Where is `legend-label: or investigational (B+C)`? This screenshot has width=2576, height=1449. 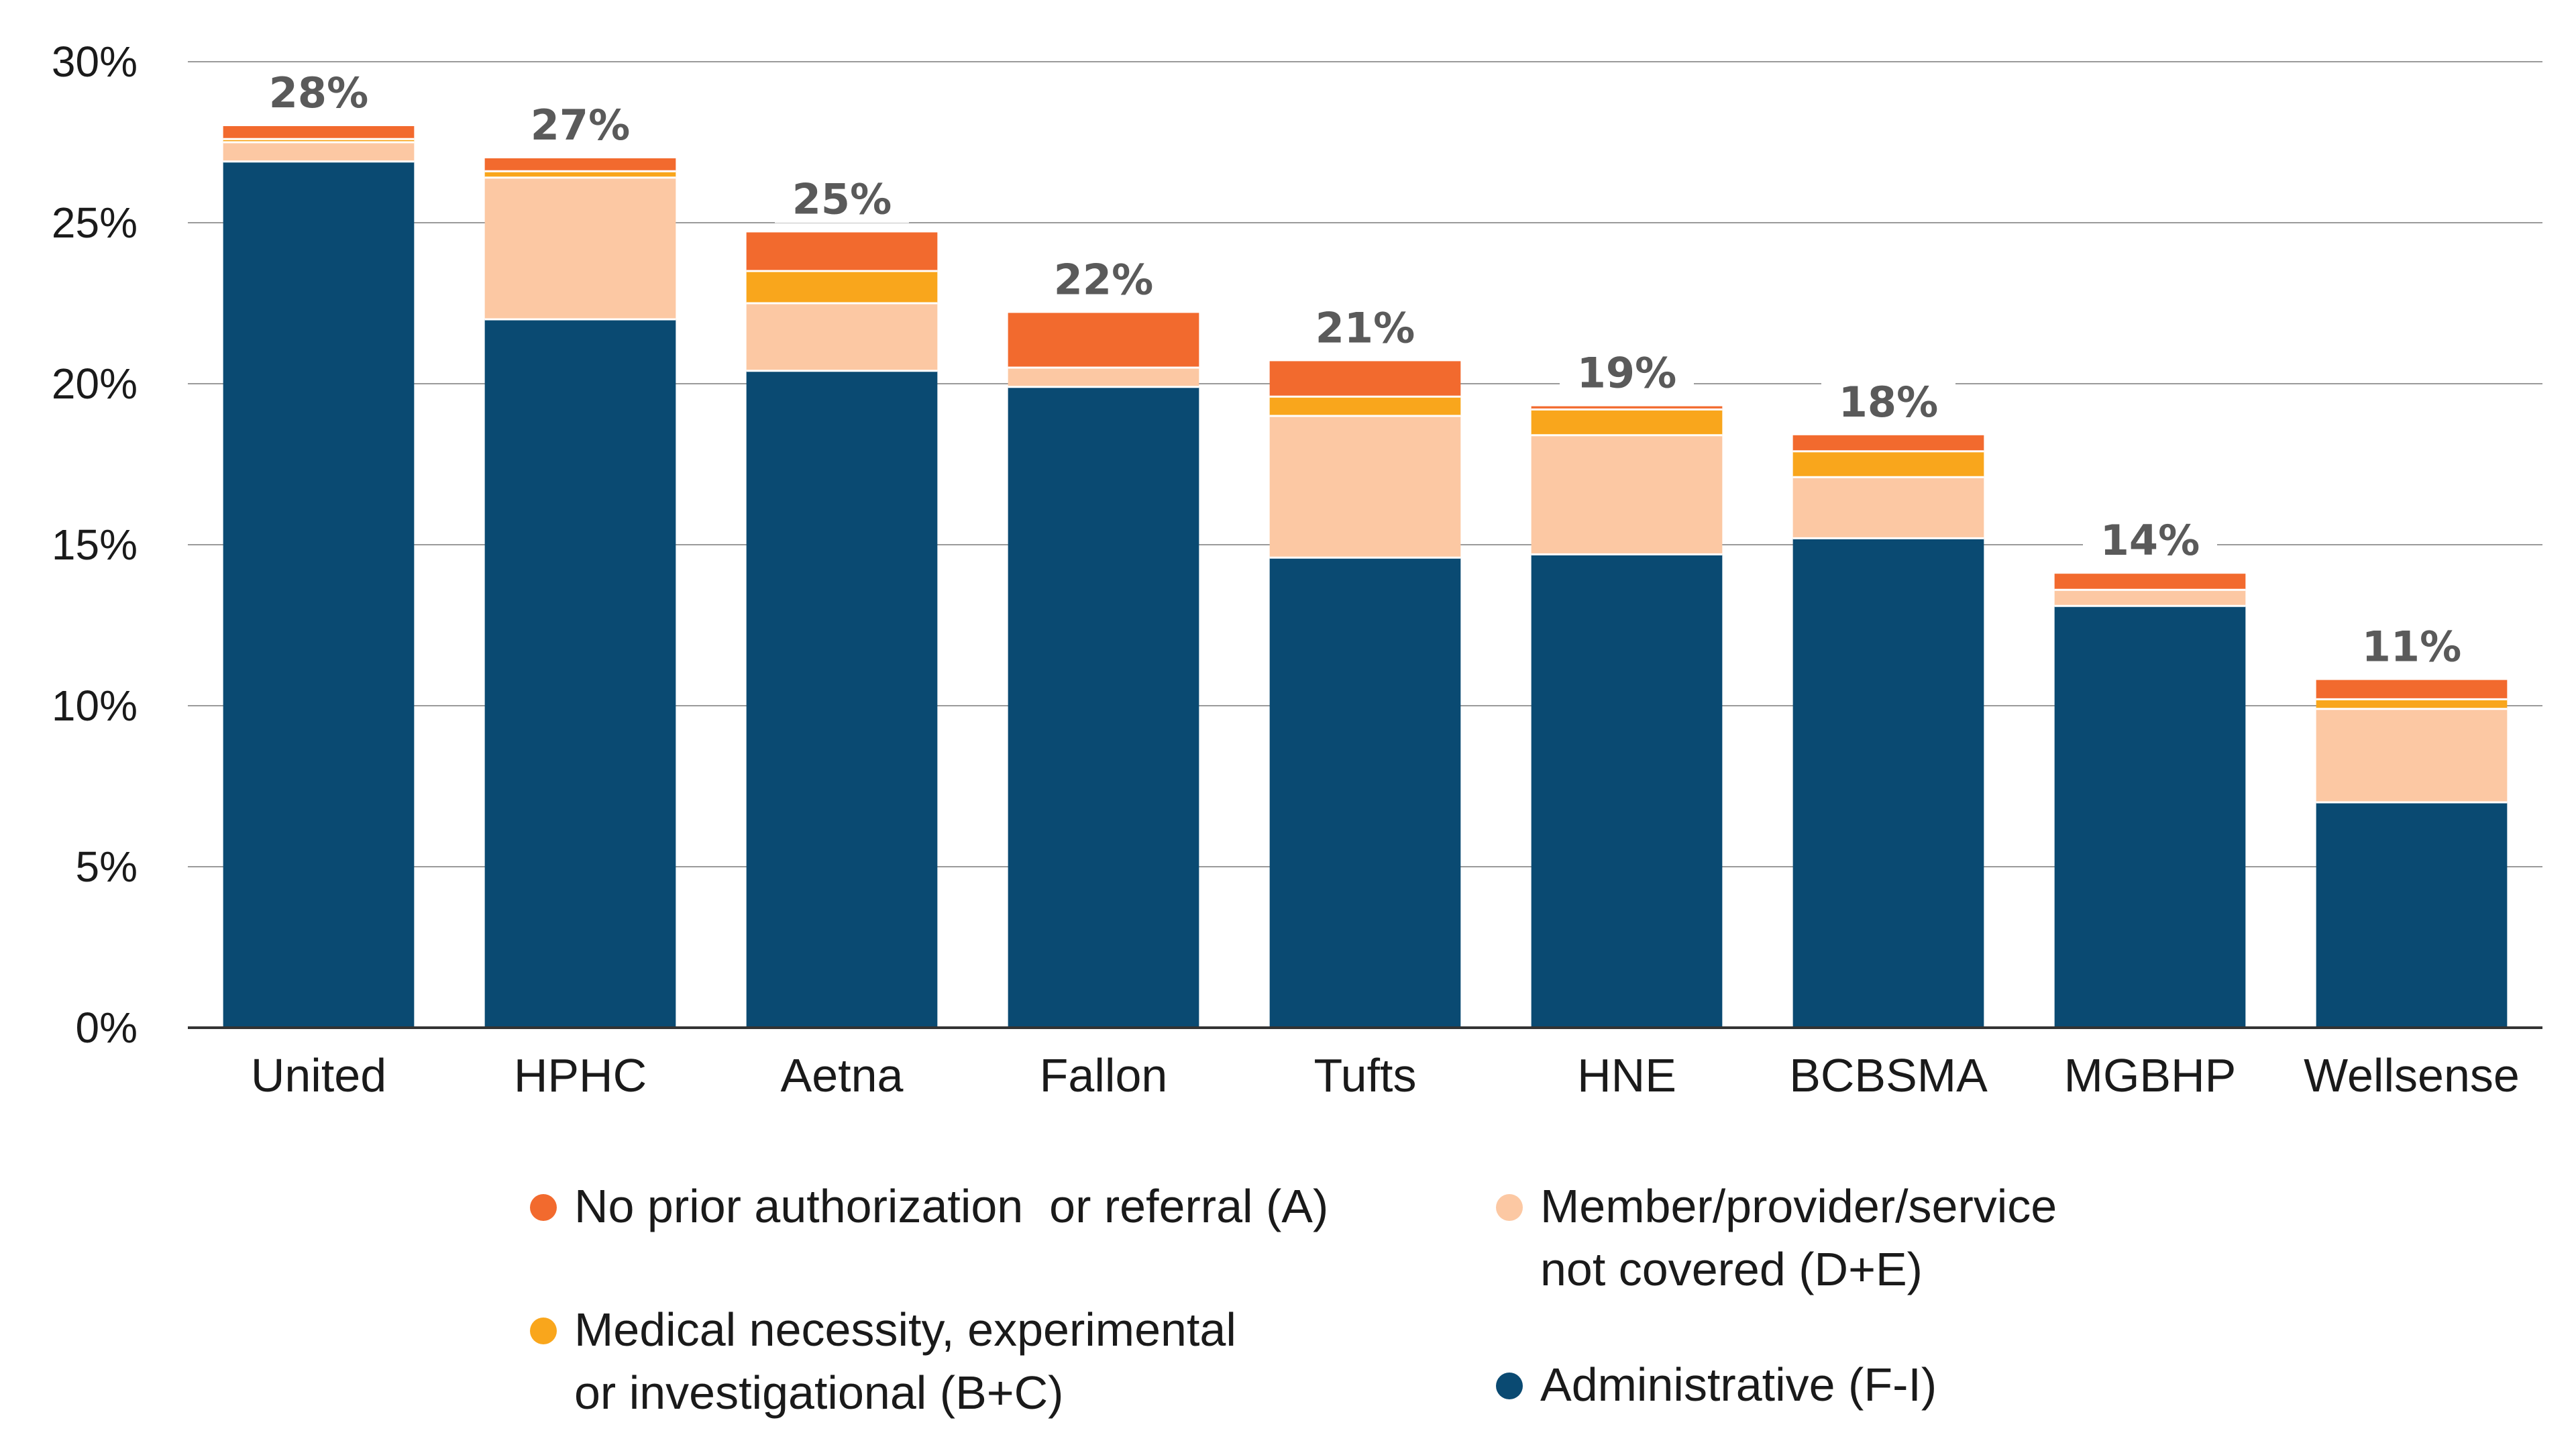 legend-label: or investigational (B+C) is located at coordinates (819, 1392).